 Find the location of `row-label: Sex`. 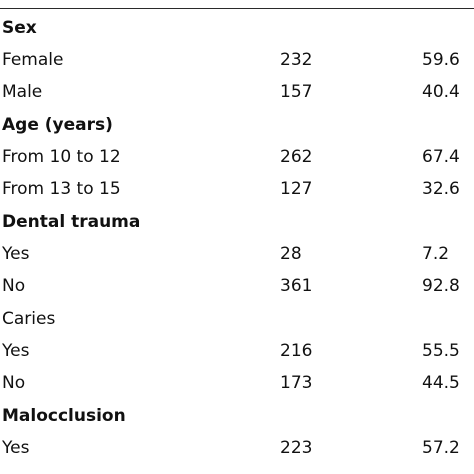

row-label: Sex is located at coordinates (19, 28).